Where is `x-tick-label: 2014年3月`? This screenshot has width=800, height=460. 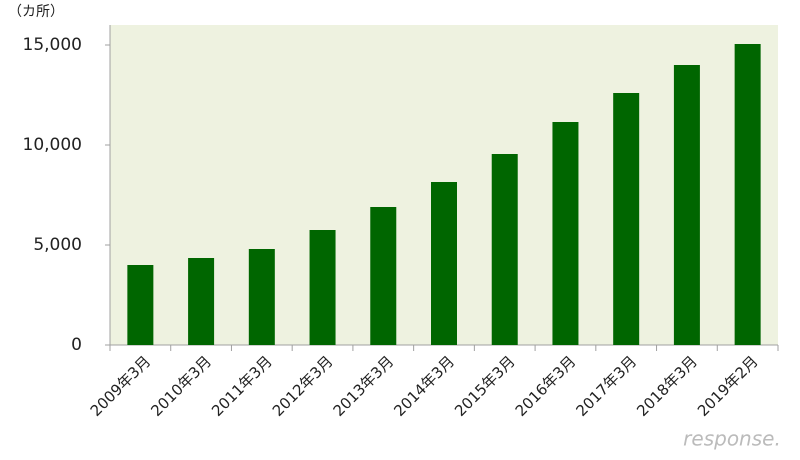 x-tick-label: 2014年3月 is located at coordinates (424, 386).